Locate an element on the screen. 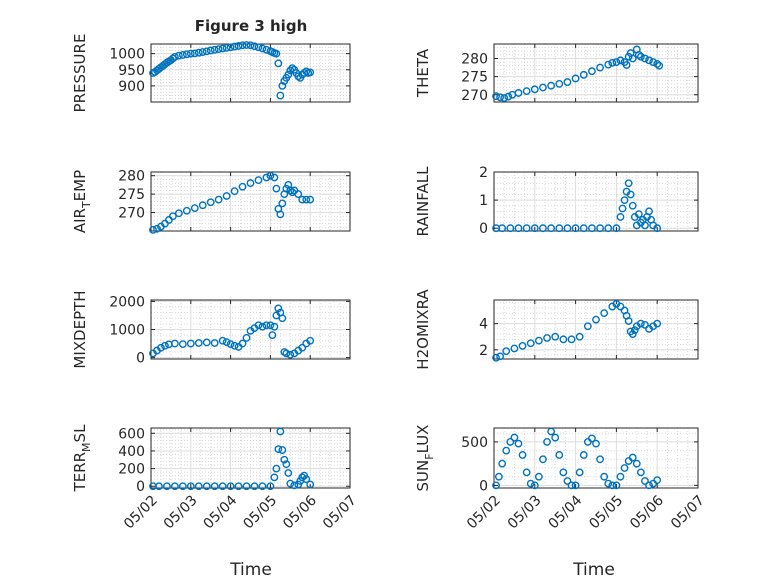  x-tick-label: 05/04 is located at coordinates (566, 512).